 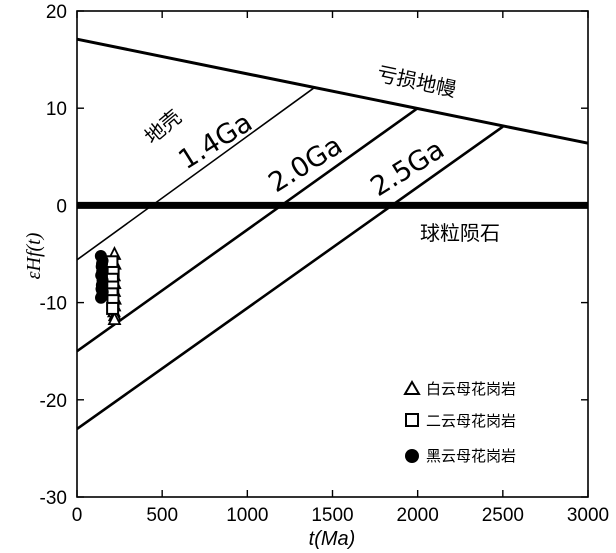 I want to click on data-point-two-mica, so click(x=113, y=308).